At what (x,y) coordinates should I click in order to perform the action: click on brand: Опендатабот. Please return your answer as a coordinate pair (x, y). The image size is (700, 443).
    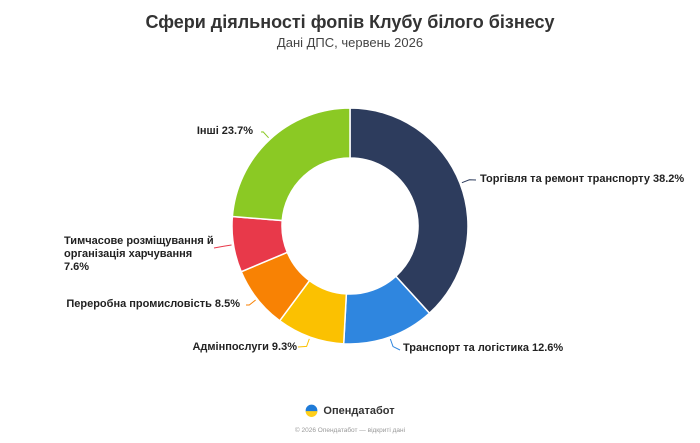
    Looking at the image, I should click on (350, 410).